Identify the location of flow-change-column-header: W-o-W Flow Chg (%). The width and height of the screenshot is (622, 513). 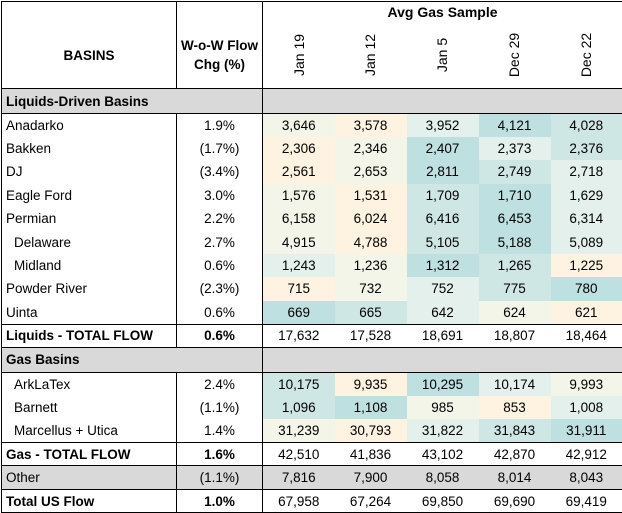
(220, 56).